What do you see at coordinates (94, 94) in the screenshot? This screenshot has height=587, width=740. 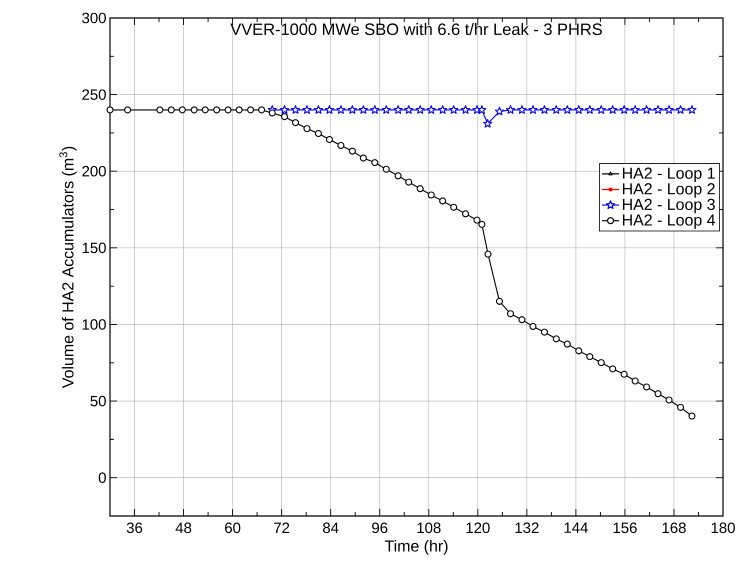 I see `y-tick-label: 250` at bounding box center [94, 94].